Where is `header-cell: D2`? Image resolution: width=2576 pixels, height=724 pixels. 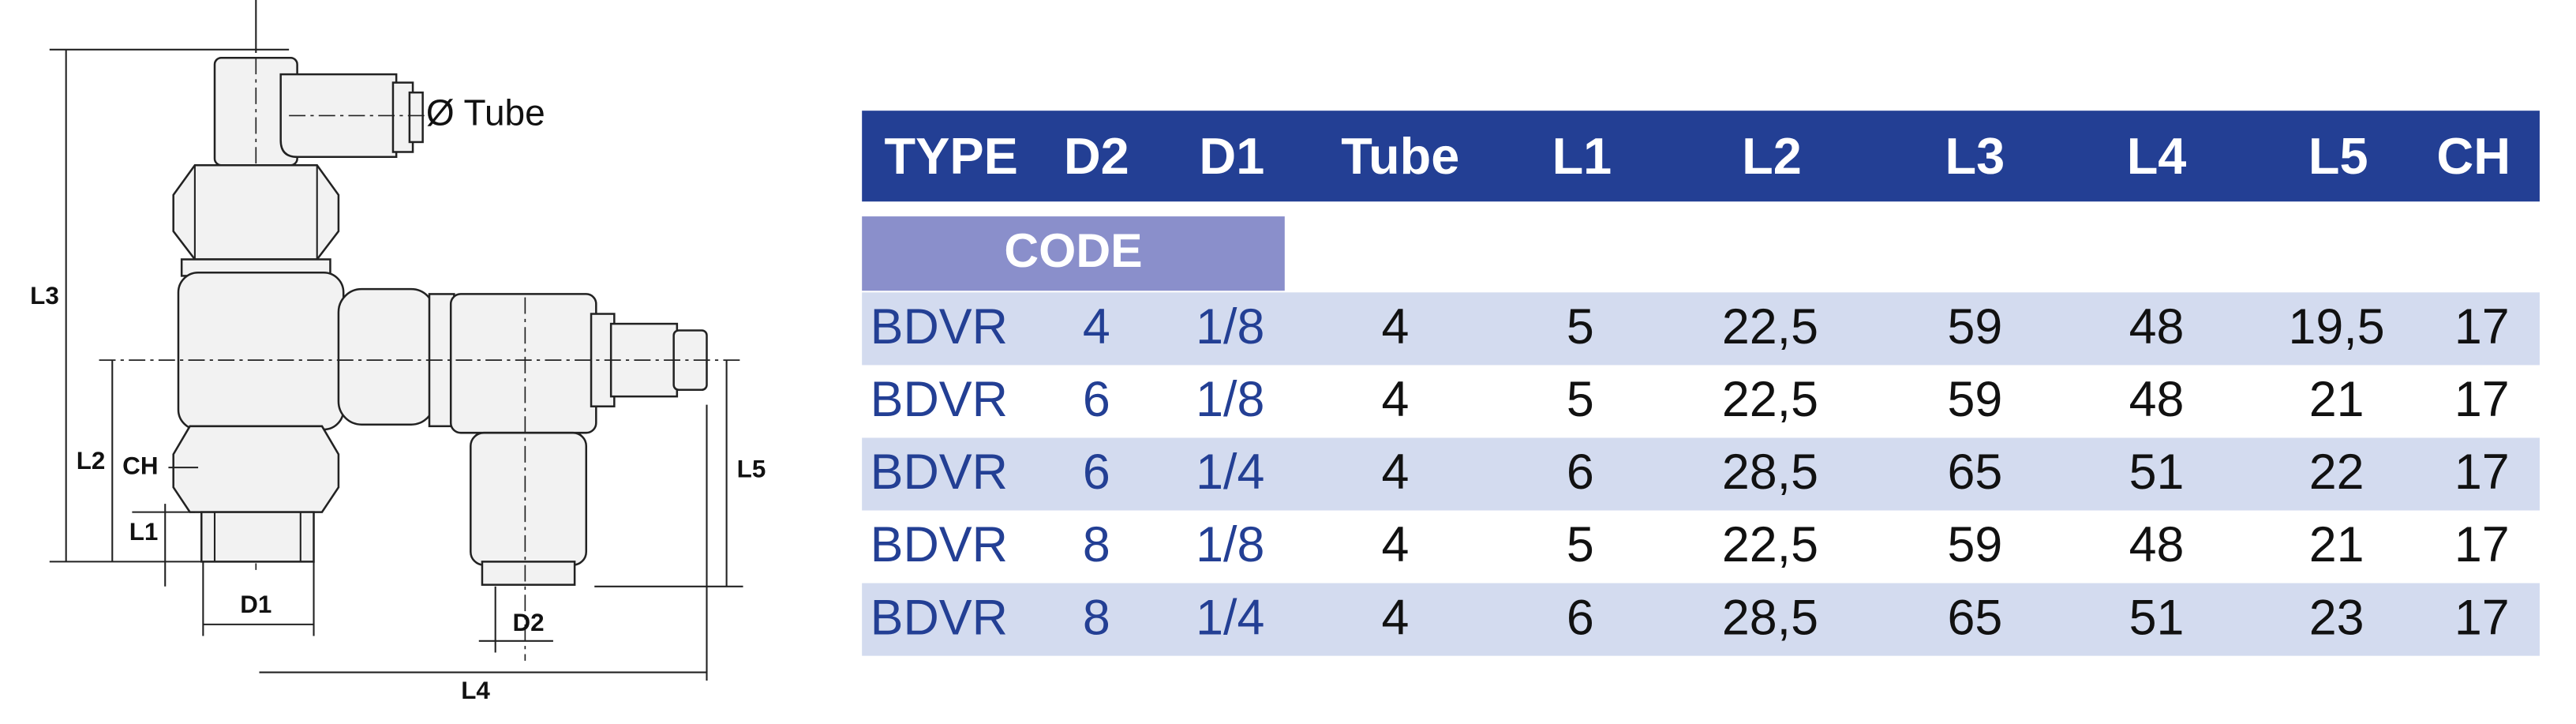
header-cell: D2 is located at coordinates (1096, 156).